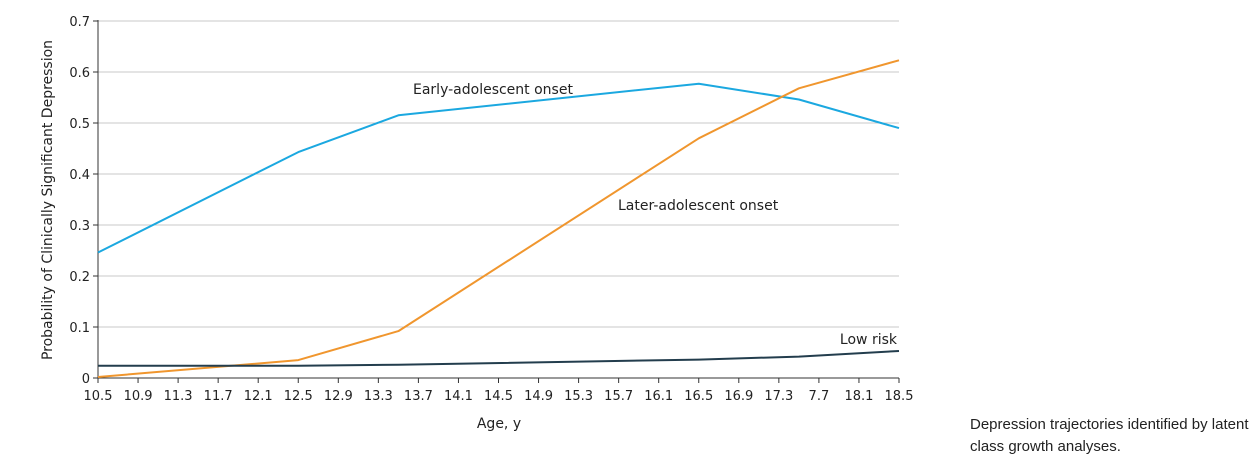 This screenshot has width=1252, height=458. Describe the element at coordinates (258, 396) in the screenshot. I see `x-tick-label: 12.1` at that location.